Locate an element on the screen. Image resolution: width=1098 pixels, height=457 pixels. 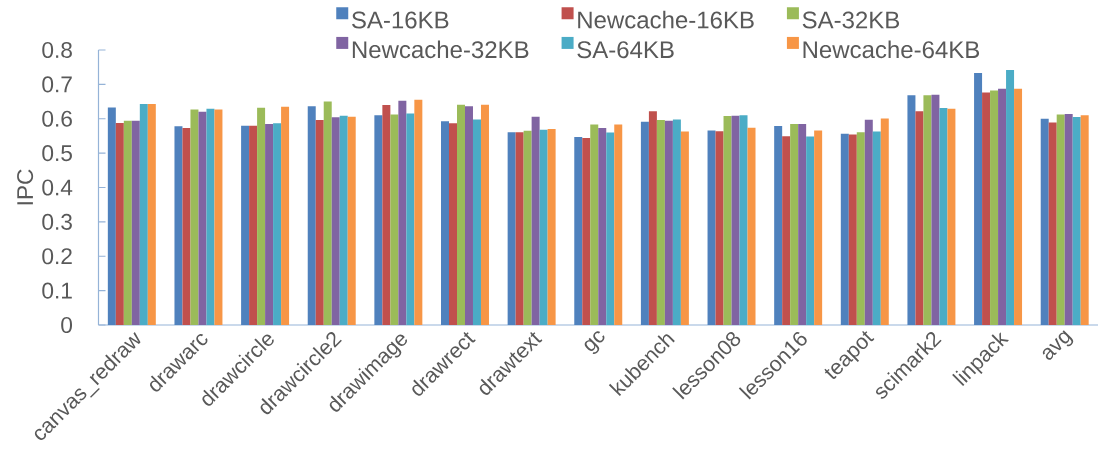
y-tick-label: 0.5 is located at coordinates (57, 153).